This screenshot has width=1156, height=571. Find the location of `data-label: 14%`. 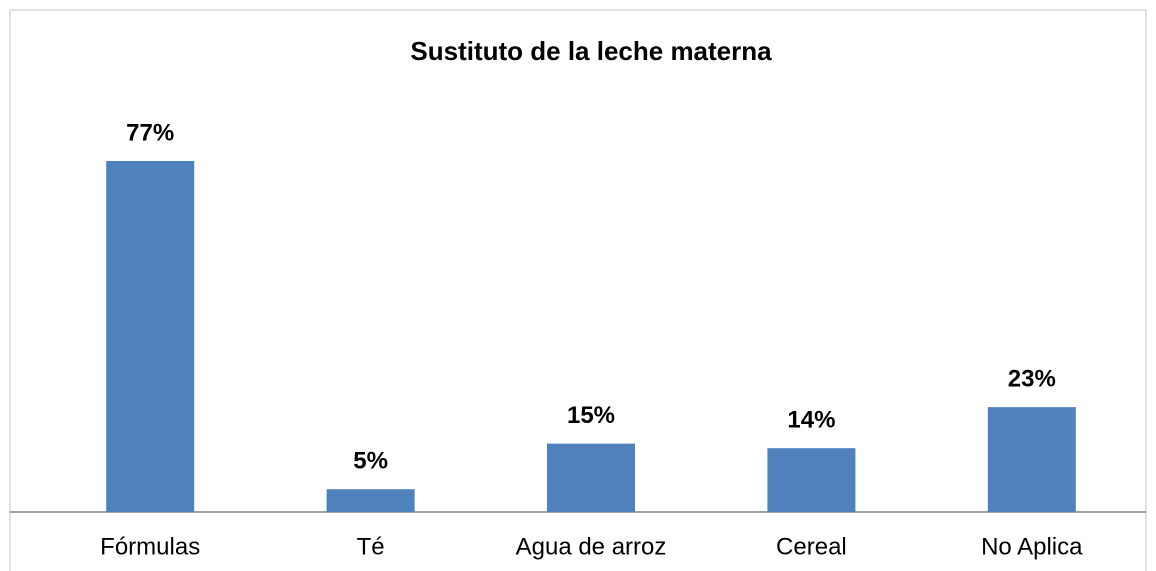

data-label: 14% is located at coordinates (811, 420).